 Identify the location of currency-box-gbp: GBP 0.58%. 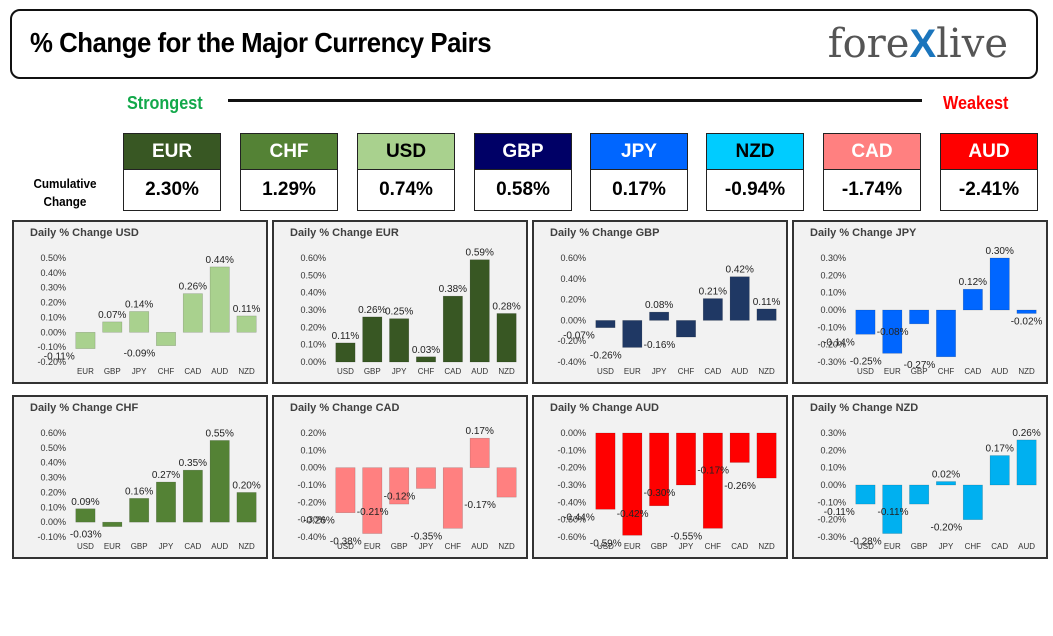
(523, 172).